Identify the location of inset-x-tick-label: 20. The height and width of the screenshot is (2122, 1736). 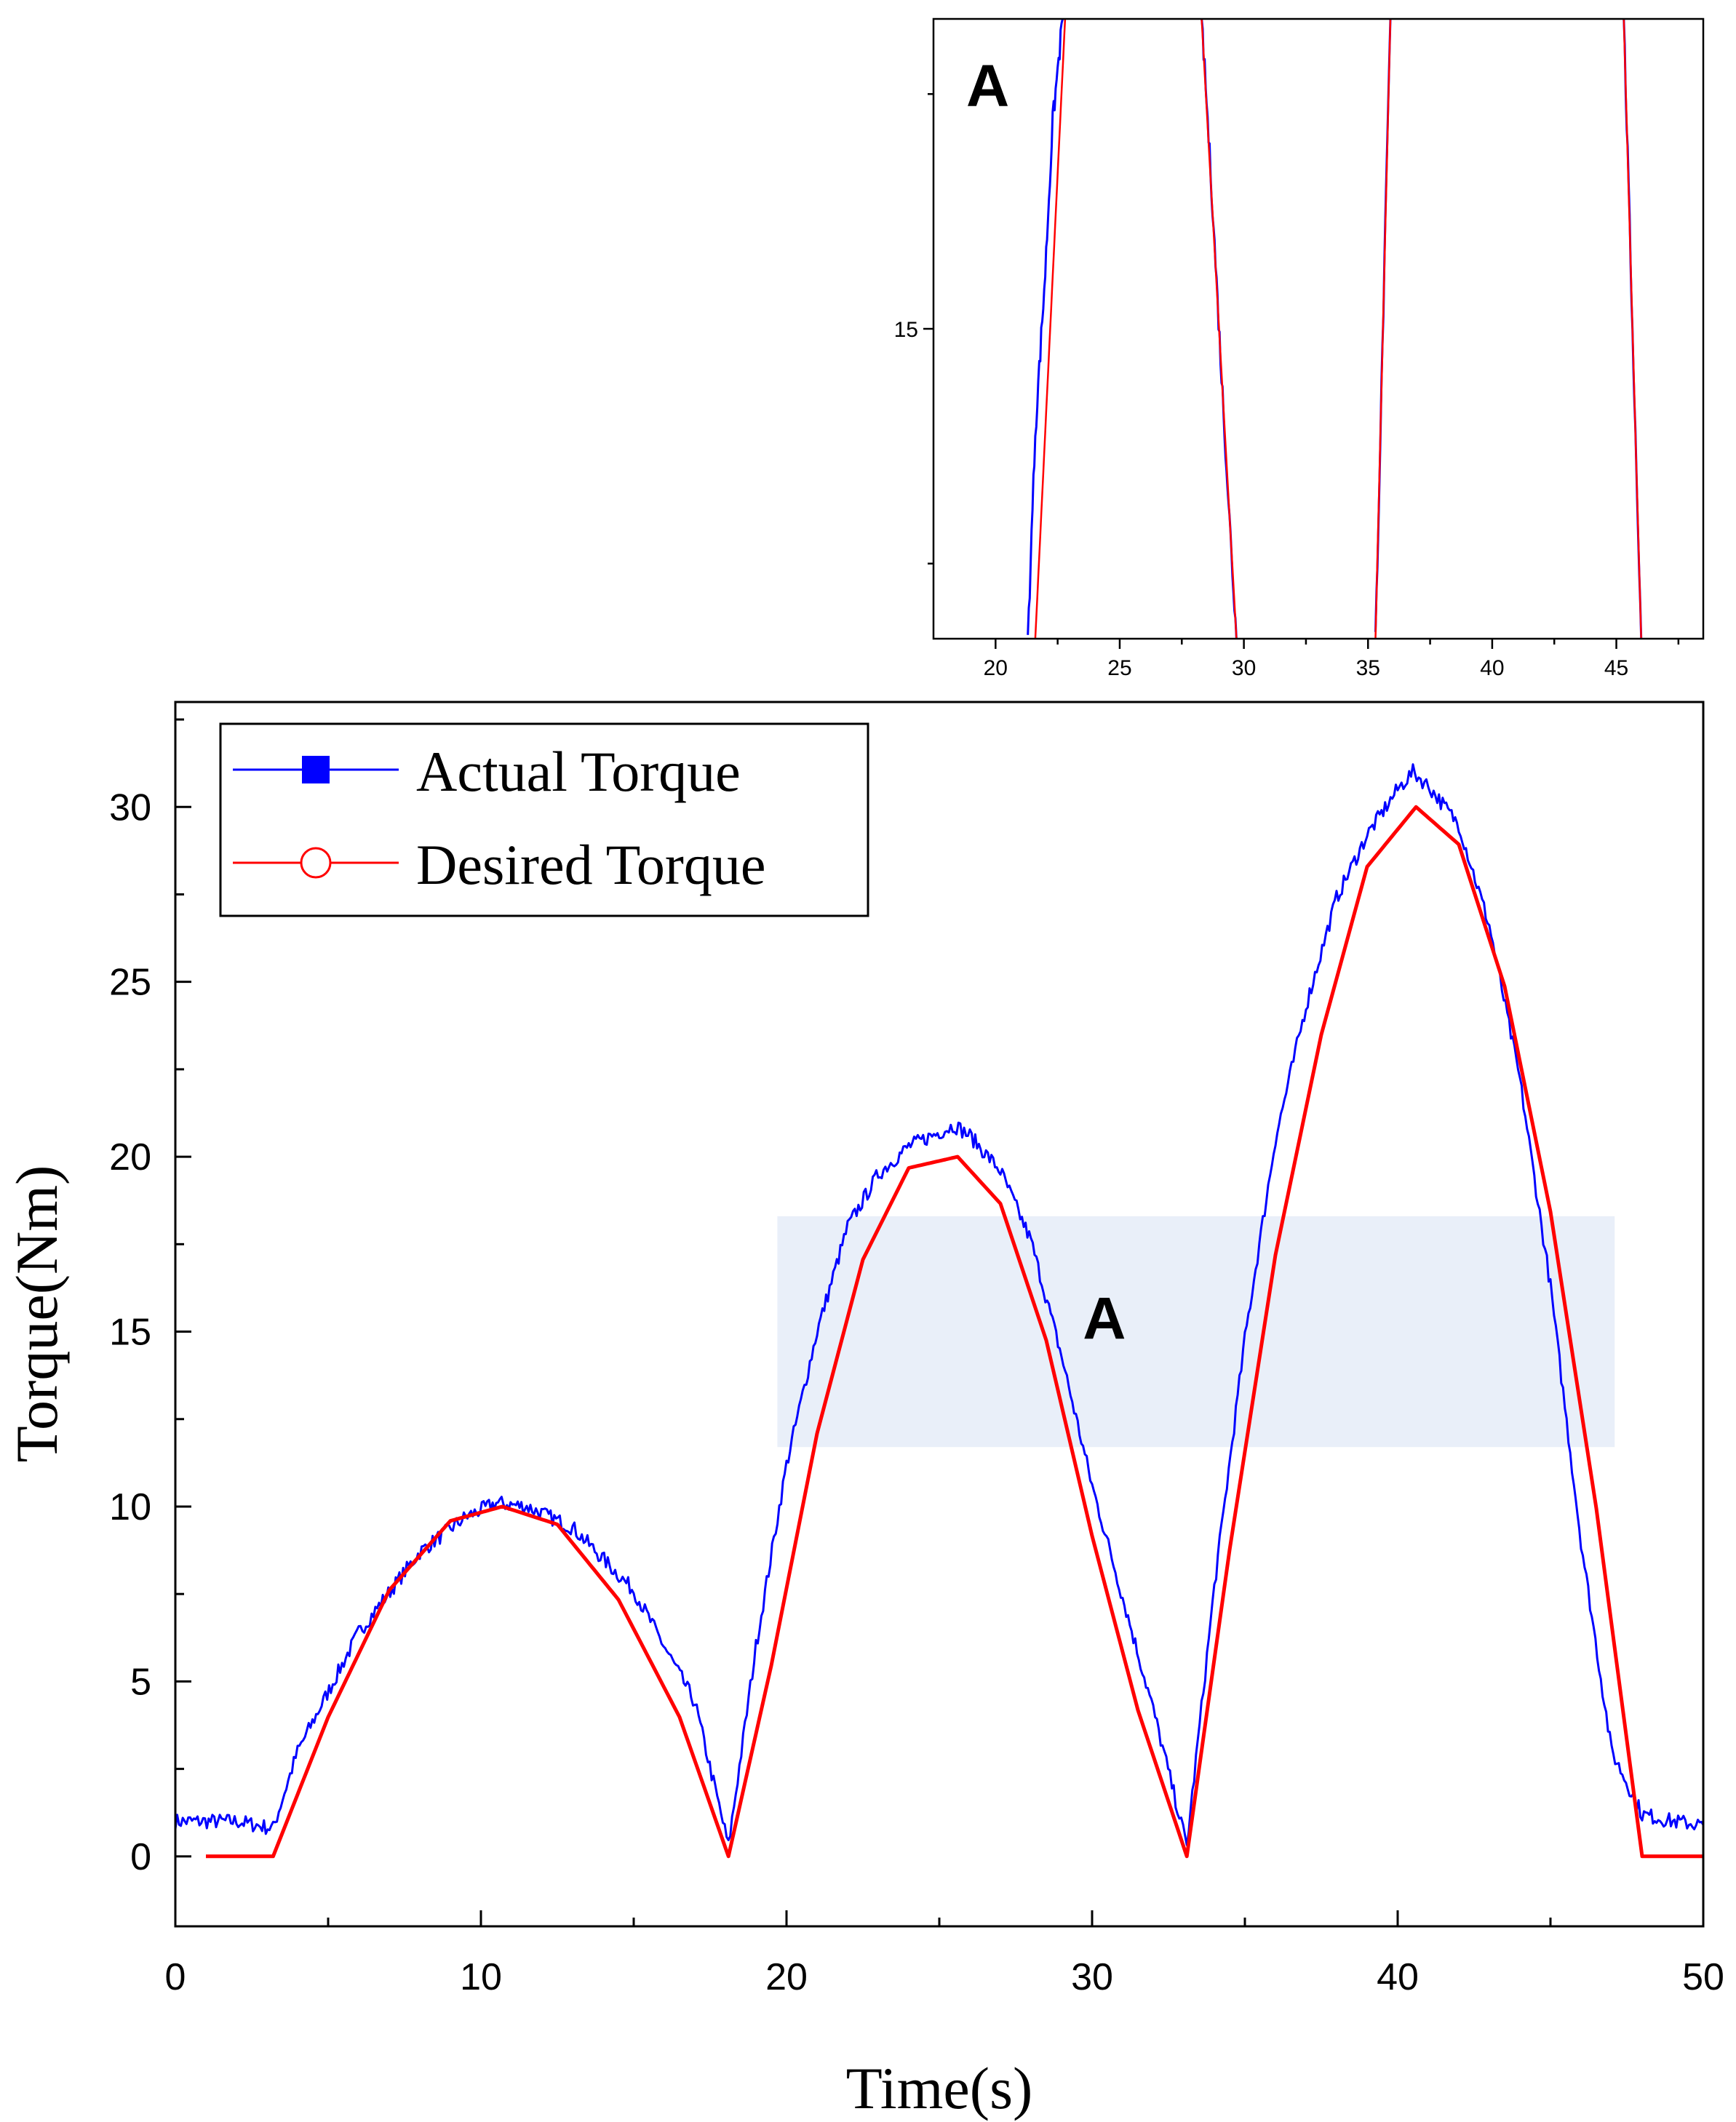
(996, 668).